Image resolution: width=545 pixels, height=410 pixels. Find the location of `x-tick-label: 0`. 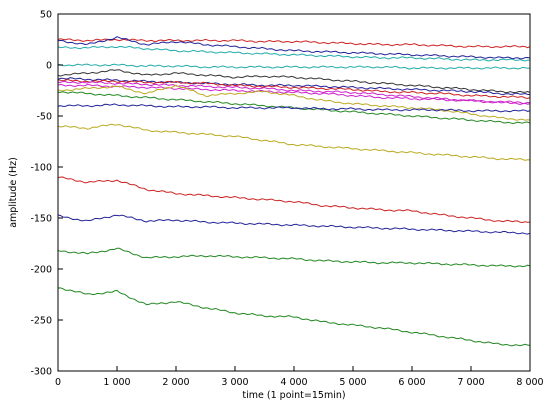

x-tick-label: 0 is located at coordinates (58, 382).